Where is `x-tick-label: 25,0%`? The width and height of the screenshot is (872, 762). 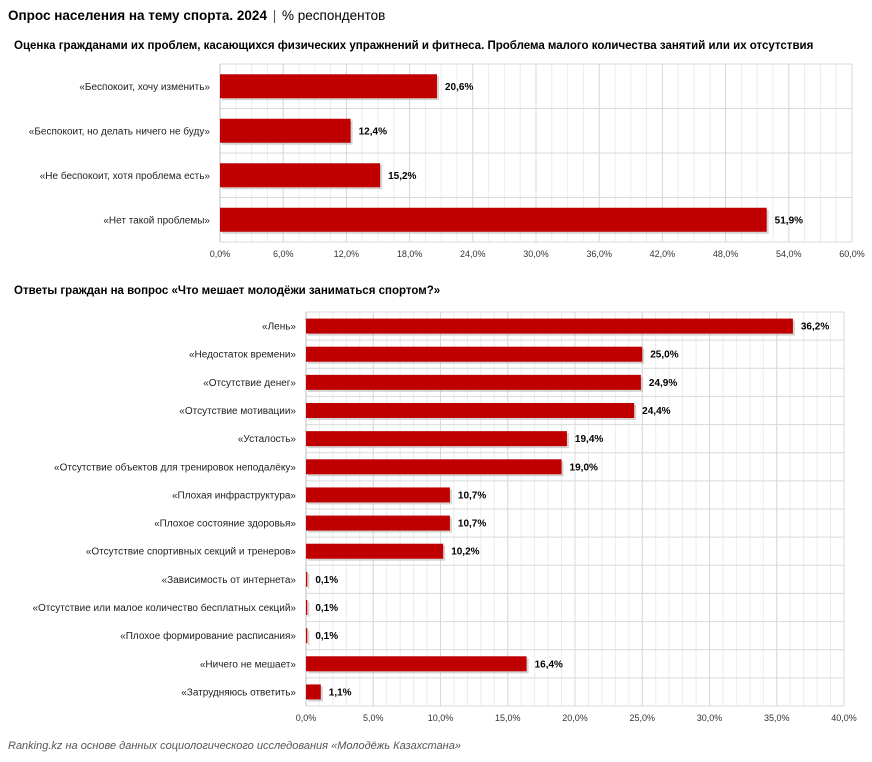 x-tick-label: 25,0% is located at coordinates (642, 718).